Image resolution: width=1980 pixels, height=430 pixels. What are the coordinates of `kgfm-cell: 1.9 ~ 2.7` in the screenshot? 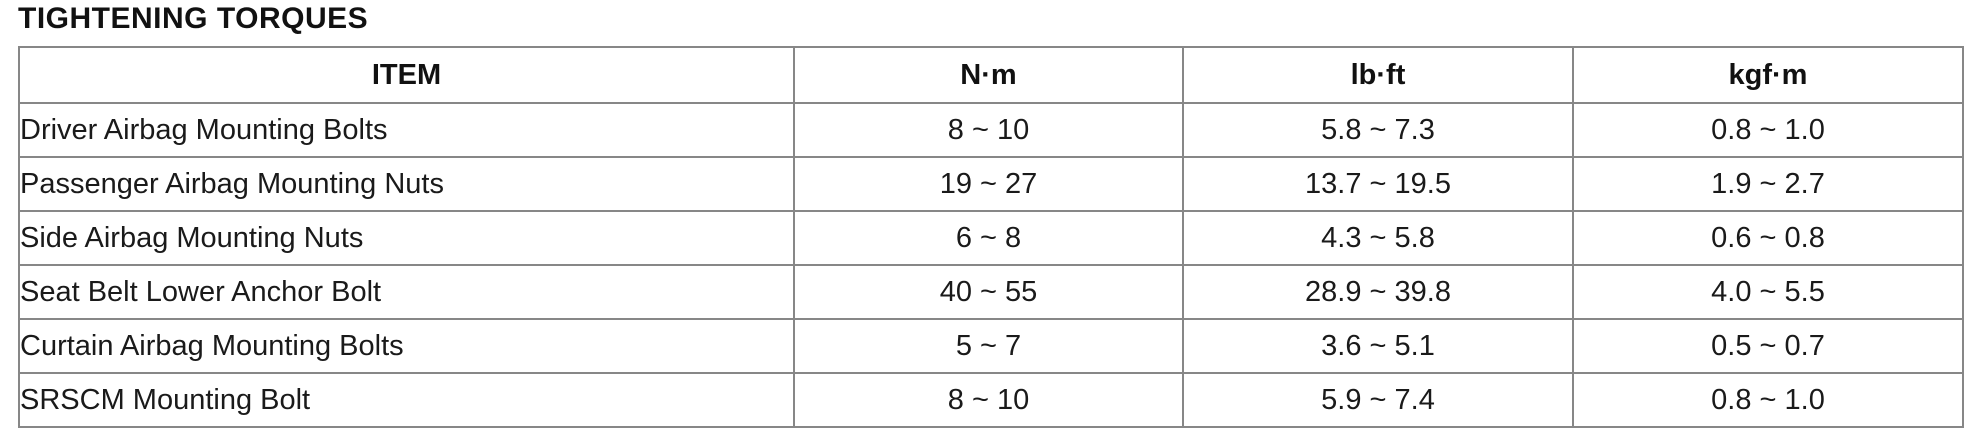 It's located at (1768, 184).